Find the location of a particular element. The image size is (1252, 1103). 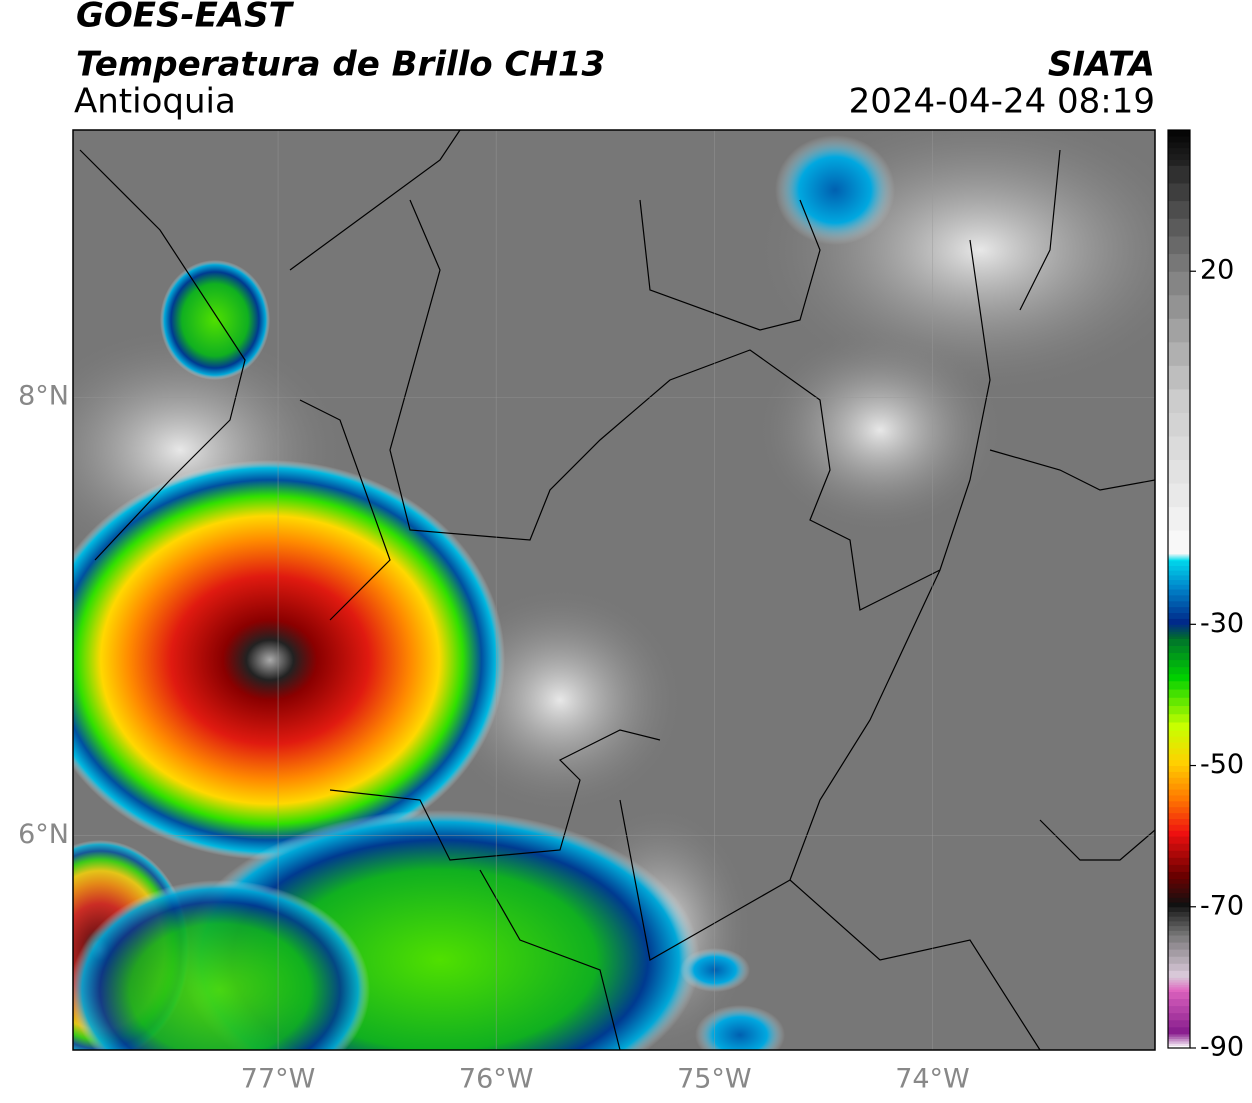

colorbar-tick-label: -50 is located at coordinates (1222, 764).